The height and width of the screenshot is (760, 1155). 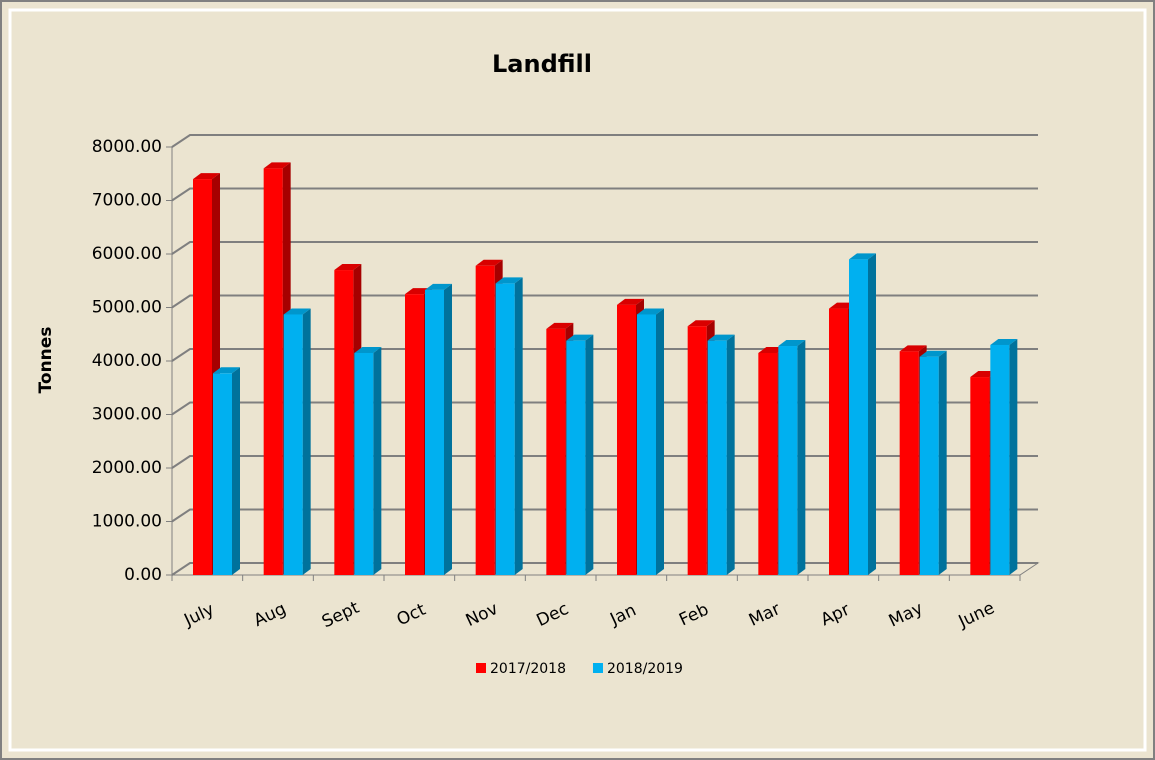 What do you see at coordinates (127, 415) in the screenshot?
I see `y-tick-label: 3000.00` at bounding box center [127, 415].